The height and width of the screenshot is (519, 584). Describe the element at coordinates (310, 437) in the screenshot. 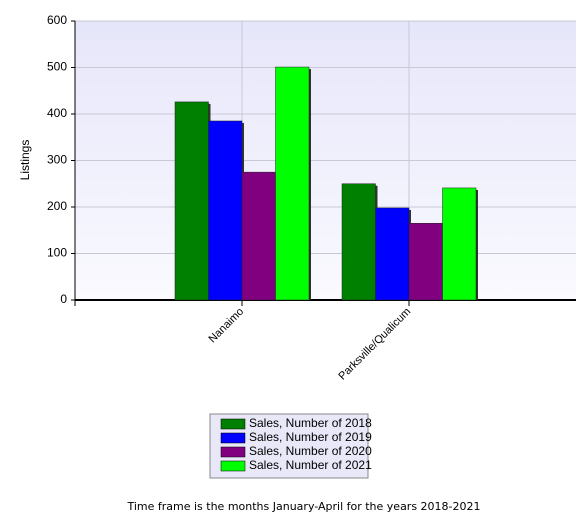

I see `legend-label: Sales, Number of 2019` at that location.